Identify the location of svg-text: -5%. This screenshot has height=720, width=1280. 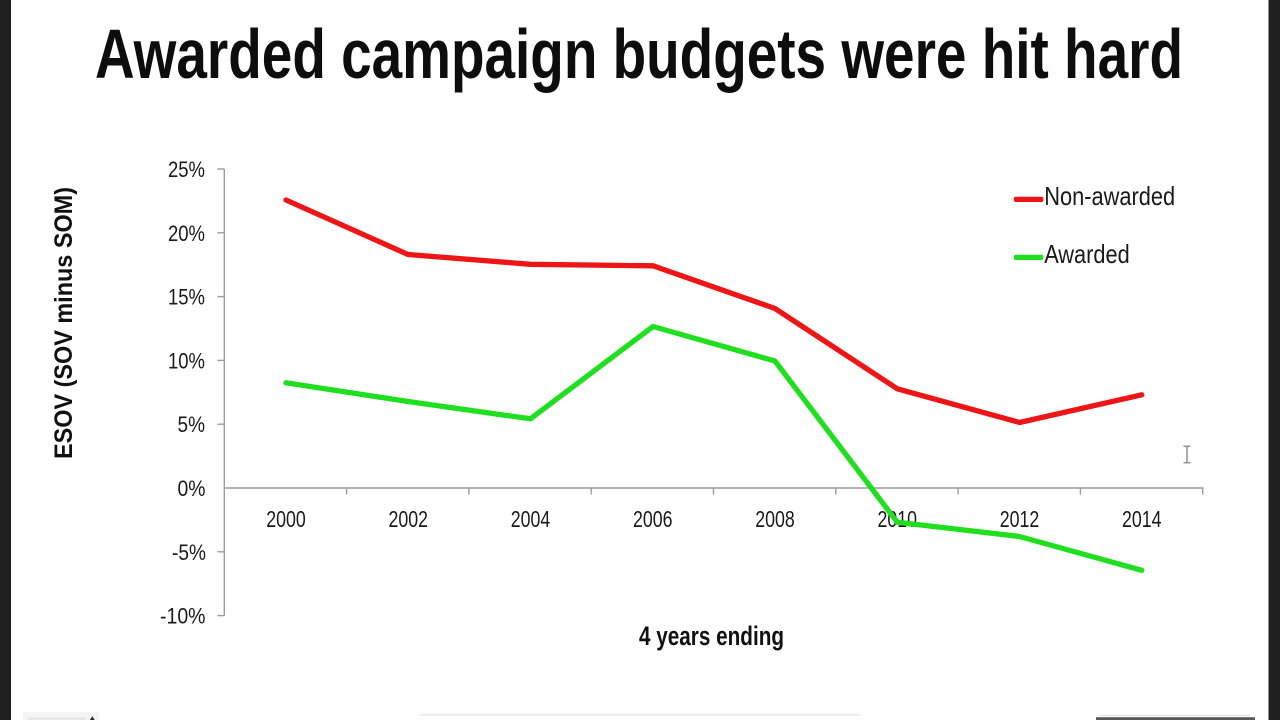
(189, 552).